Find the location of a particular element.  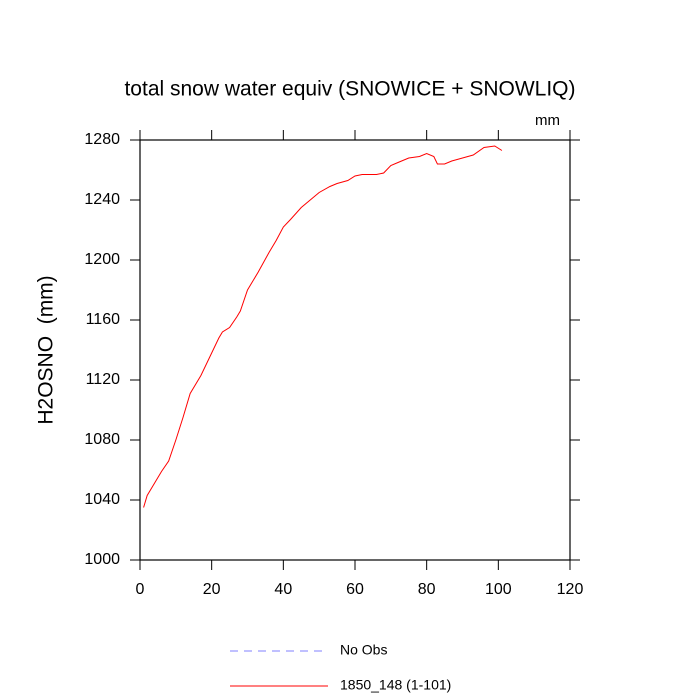

x-tick-label: 100 is located at coordinates (498, 589).